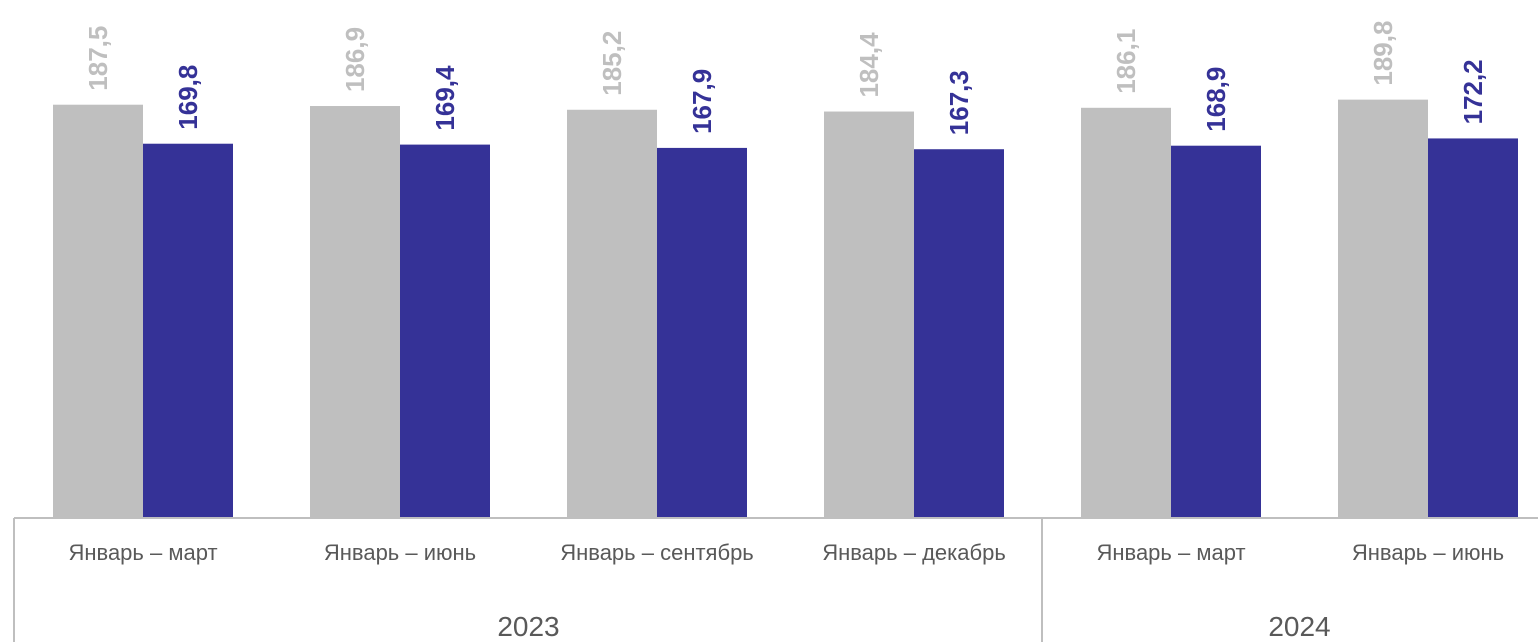 The height and width of the screenshot is (642, 1539). I want to click on category-label-0: Январь – март, so click(142, 552).